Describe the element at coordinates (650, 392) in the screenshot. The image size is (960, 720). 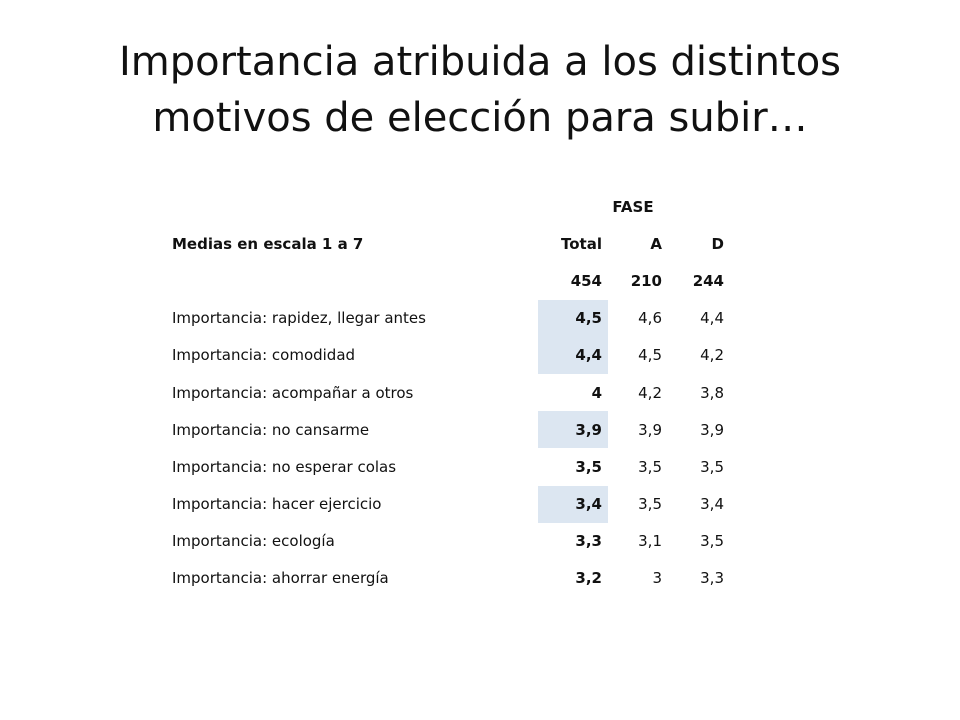
I see `cell-a: 4,2` at that location.